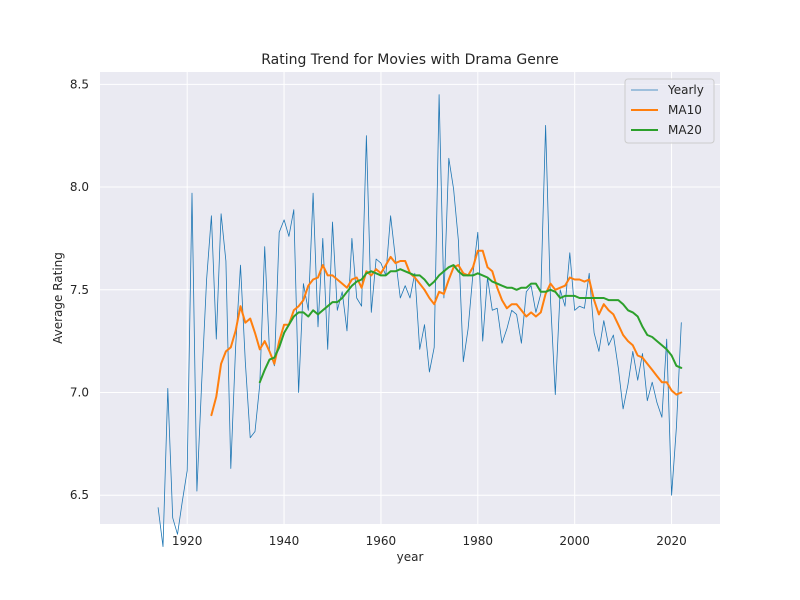 The image size is (800, 600). What do you see at coordinates (410, 557) in the screenshot?
I see `x-axis-label: year` at bounding box center [410, 557].